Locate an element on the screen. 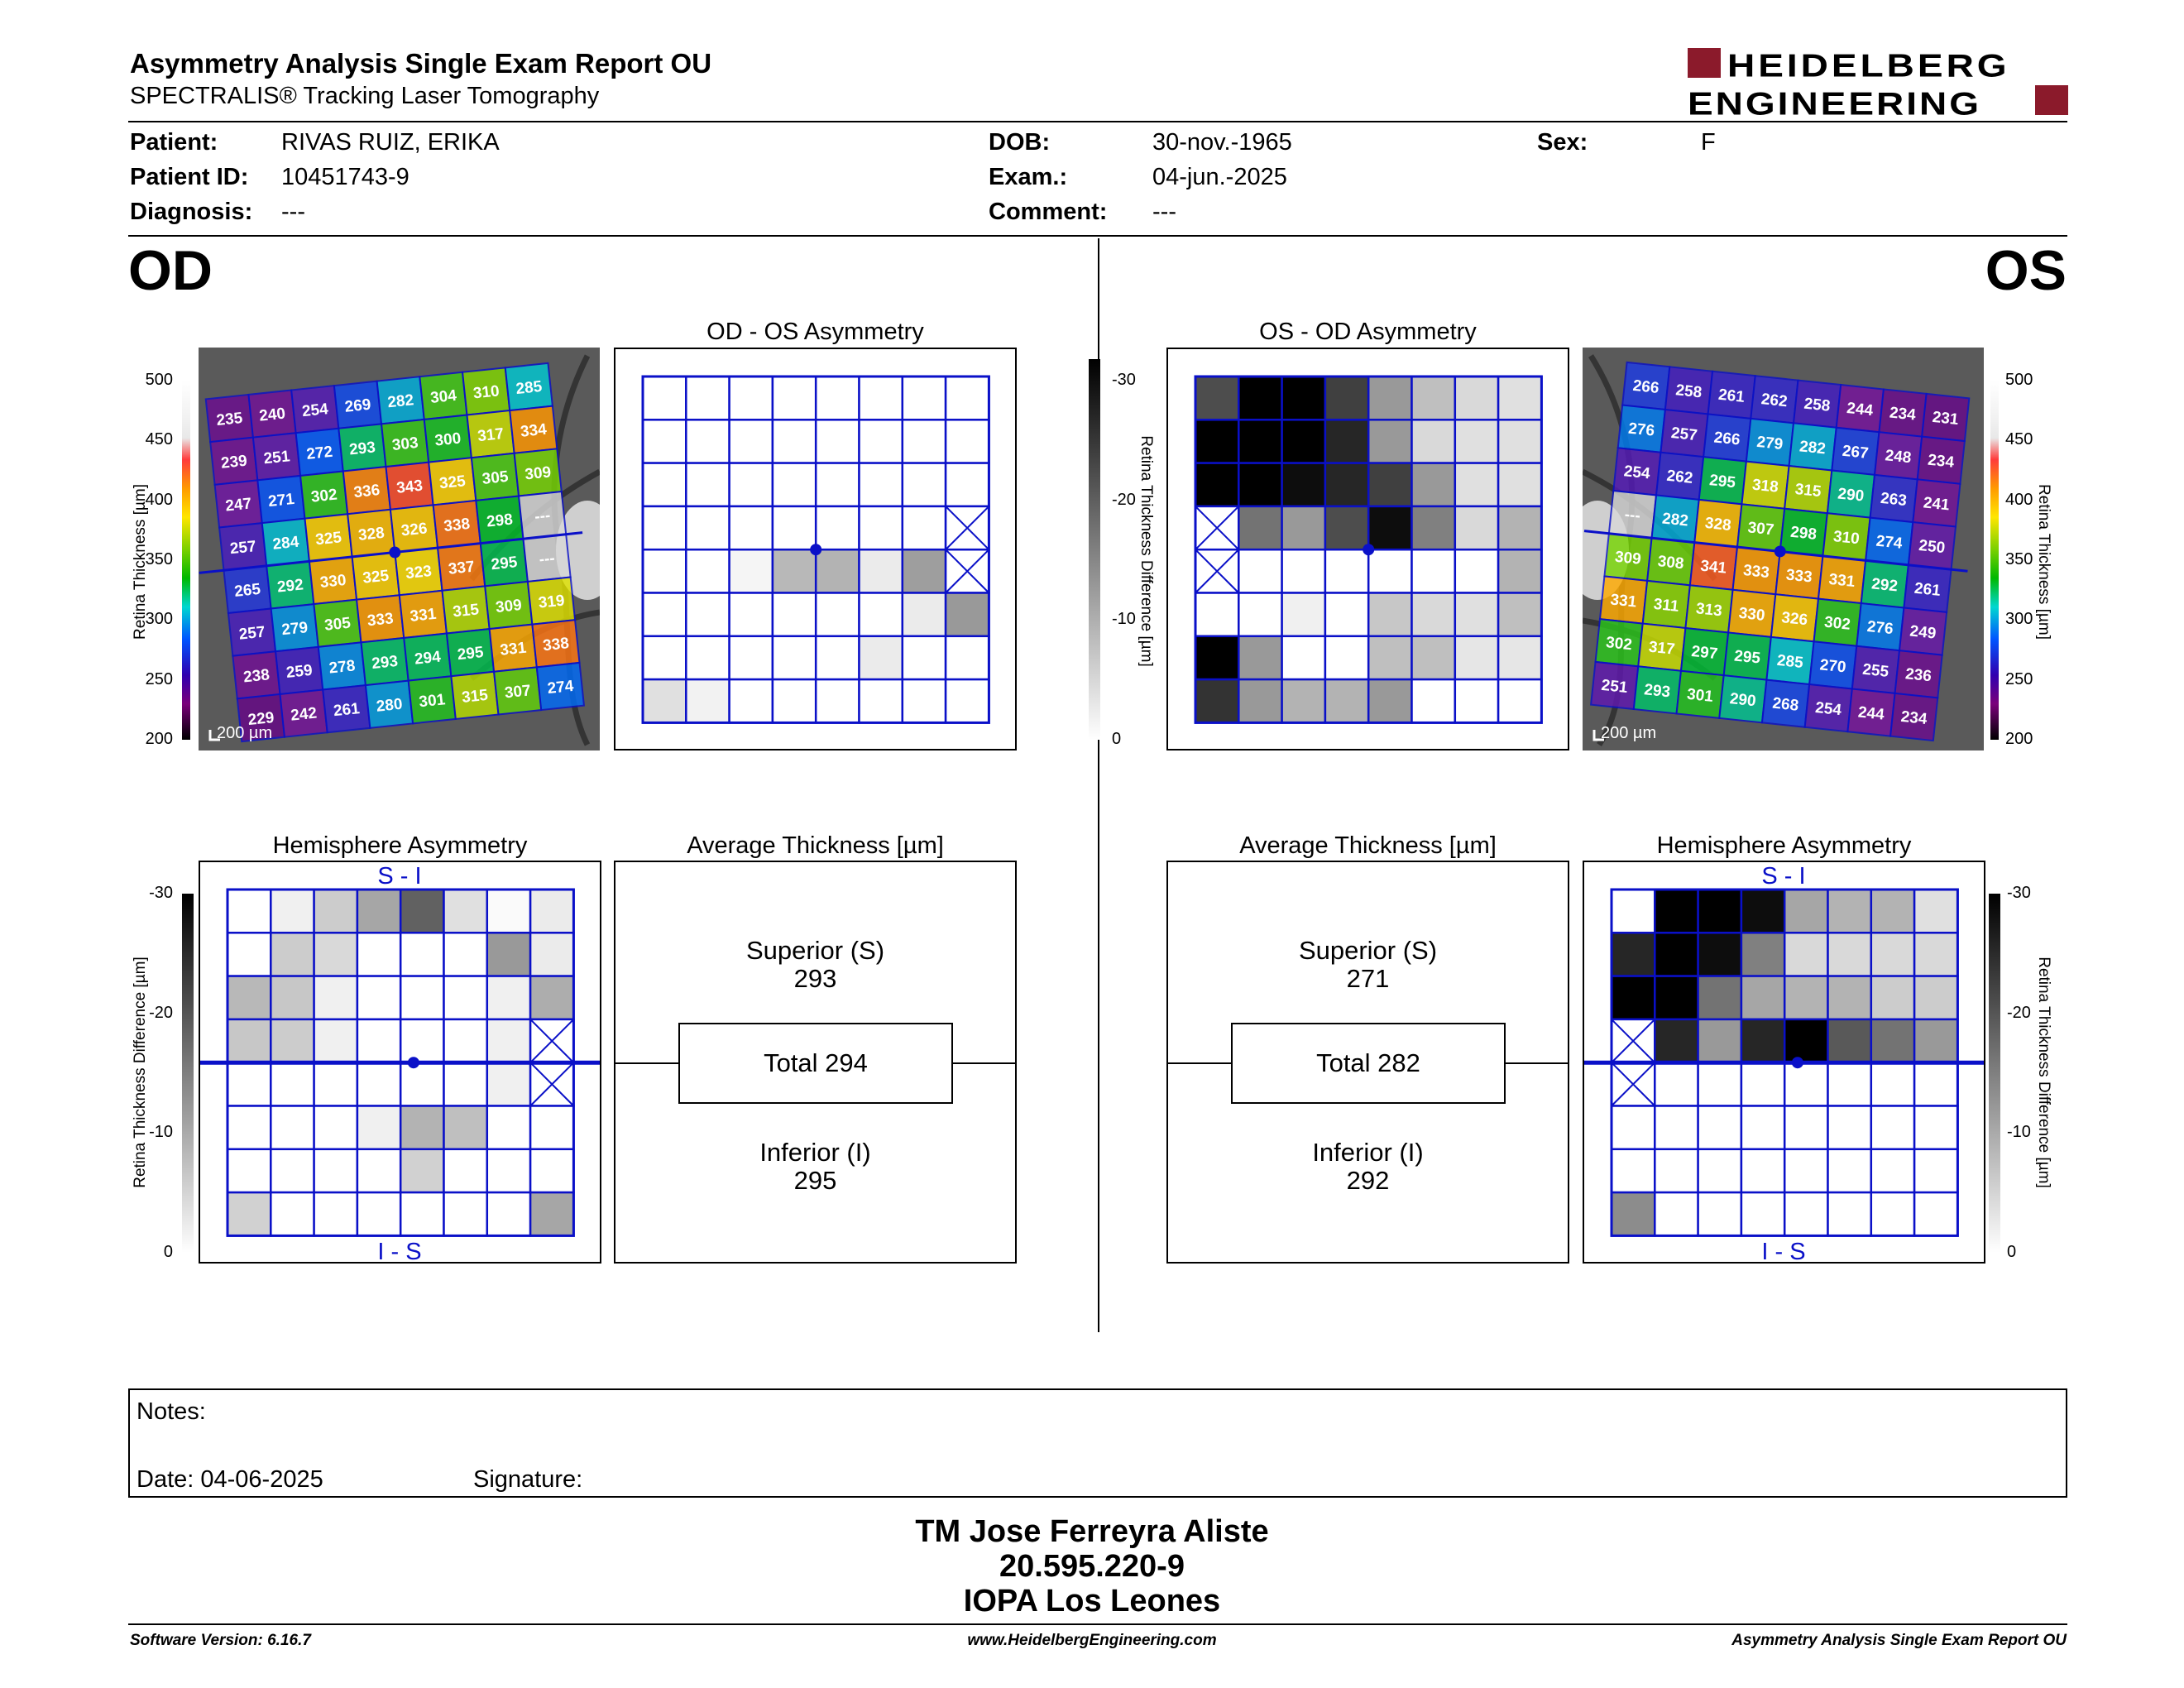 Image resolution: width=2184 pixels, height=1688 pixels. tick-label: -10 is located at coordinates (161, 1132).